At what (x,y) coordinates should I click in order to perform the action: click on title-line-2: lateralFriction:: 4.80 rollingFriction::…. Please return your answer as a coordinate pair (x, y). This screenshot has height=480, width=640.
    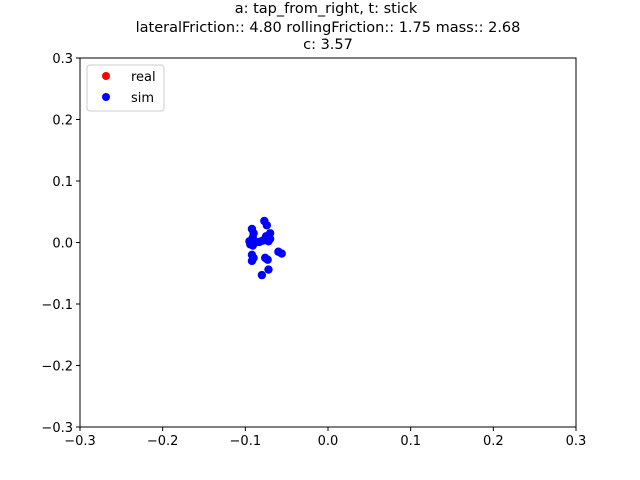
    Looking at the image, I should click on (328, 28).